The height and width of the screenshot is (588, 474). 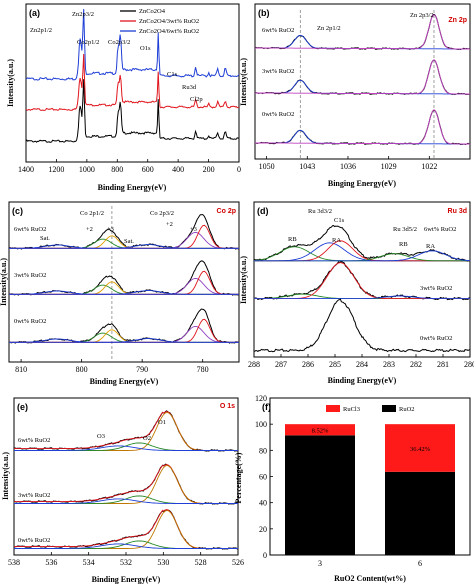 What do you see at coordinates (329, 28) in the screenshot?
I see `peak-label-b-zn2p12: Zn 2p1/2` at bounding box center [329, 28].